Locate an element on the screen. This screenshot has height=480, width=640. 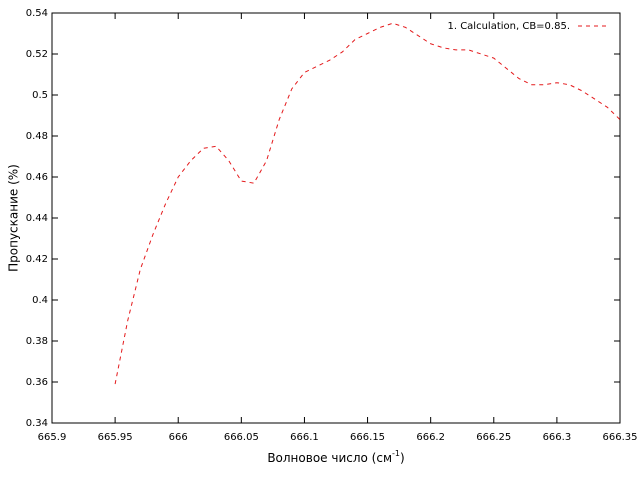
x-tick-label: 665.95 is located at coordinates (115, 437).